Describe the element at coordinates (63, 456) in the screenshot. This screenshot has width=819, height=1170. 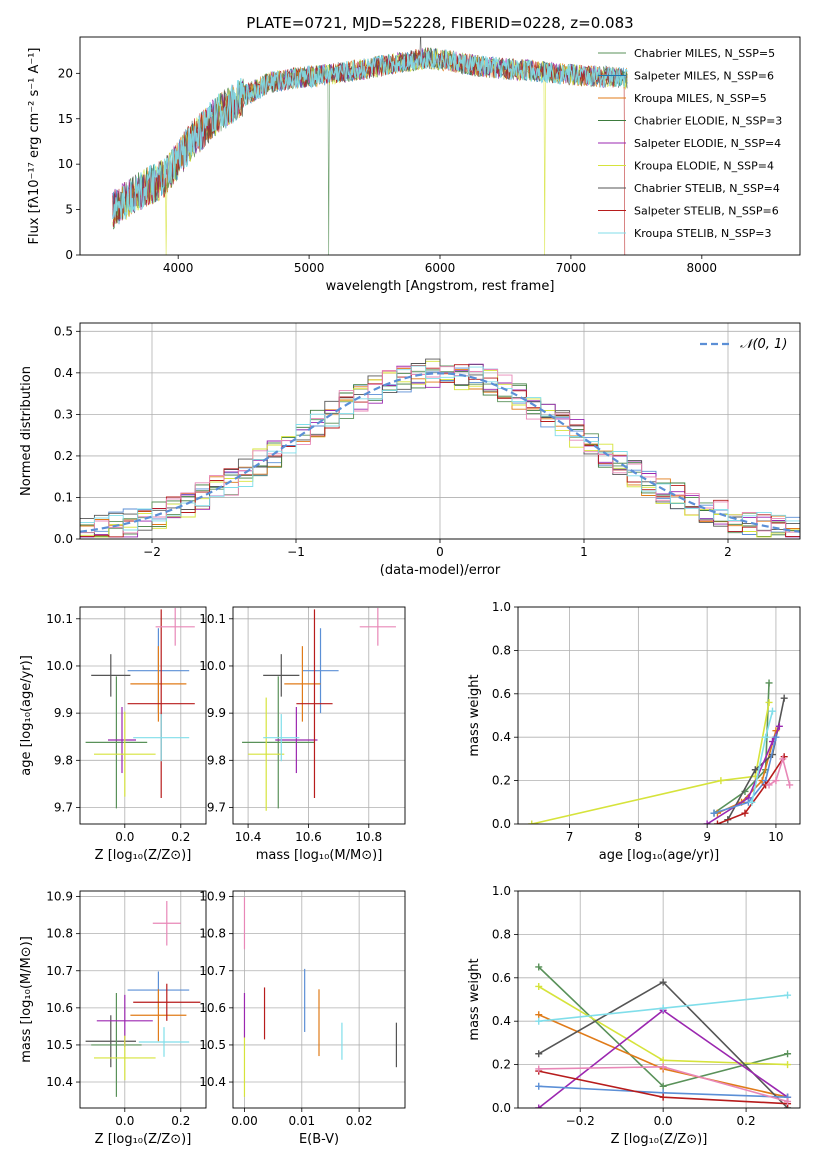
I see `residuals-ytick-label: 0.2` at that location.